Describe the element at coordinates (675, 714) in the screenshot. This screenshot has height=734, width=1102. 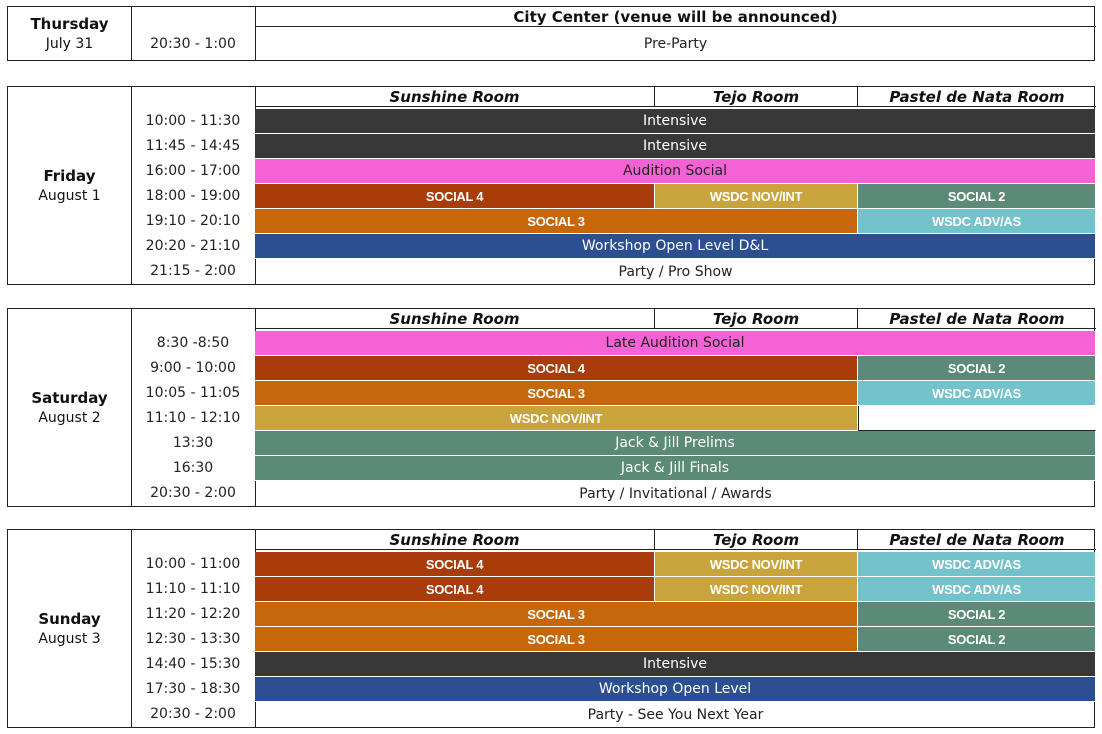
I see `party-cell: Party - See You Next Year` at that location.